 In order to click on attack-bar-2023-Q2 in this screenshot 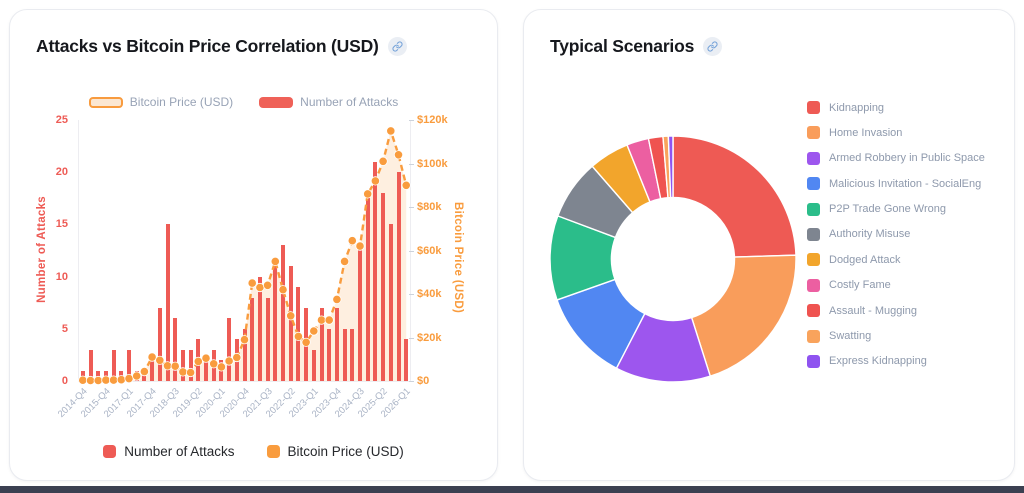, I will do `click(321, 344)`.